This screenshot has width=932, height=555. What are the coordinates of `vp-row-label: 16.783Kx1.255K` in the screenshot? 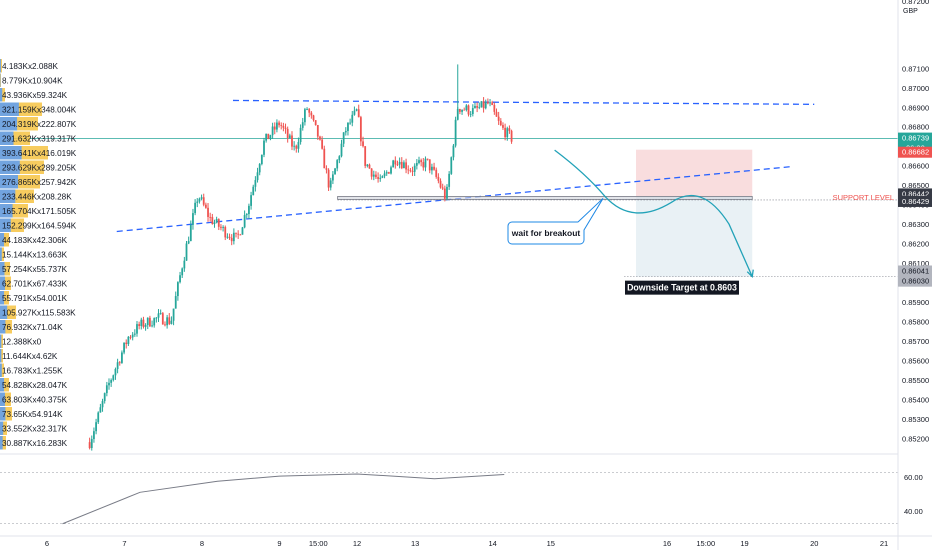 It's located at (32, 371).